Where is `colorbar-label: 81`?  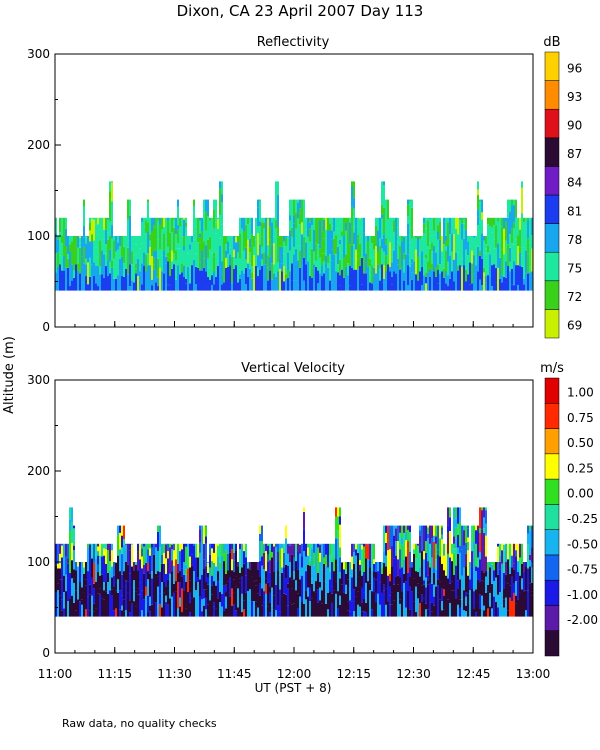
colorbar-label: 81 is located at coordinates (574, 211).